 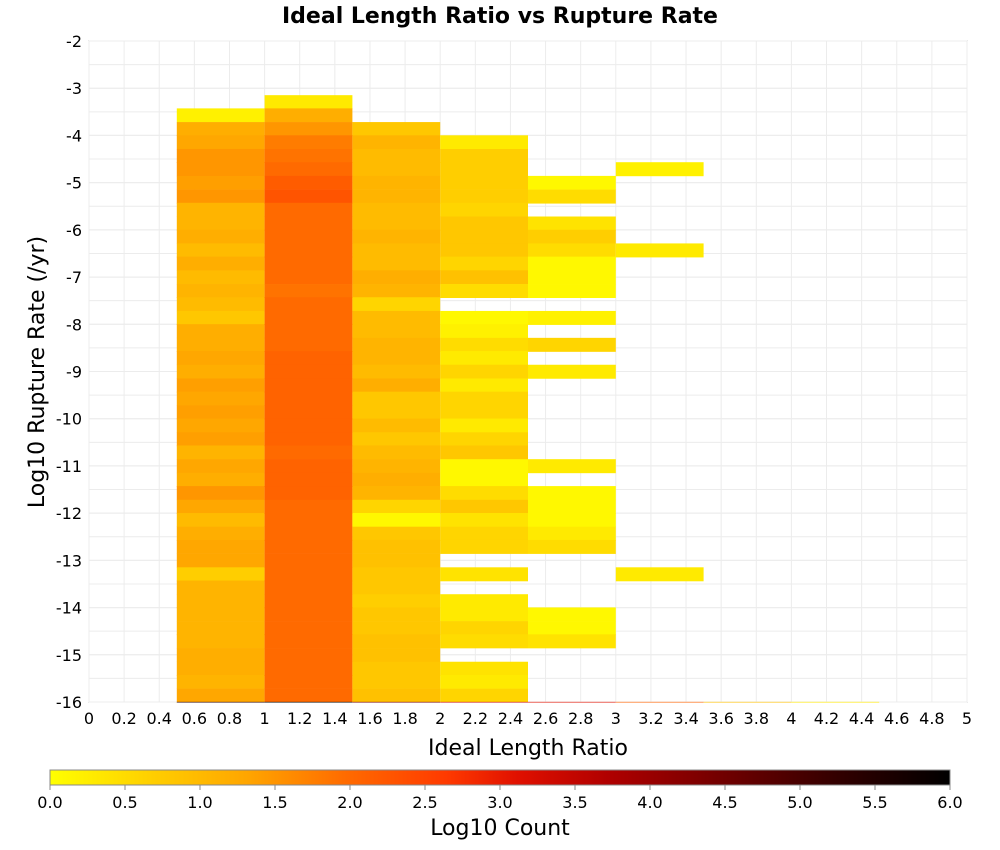 What do you see at coordinates (123, 718) in the screenshot?
I see `x-tick-label: 0.2` at bounding box center [123, 718].